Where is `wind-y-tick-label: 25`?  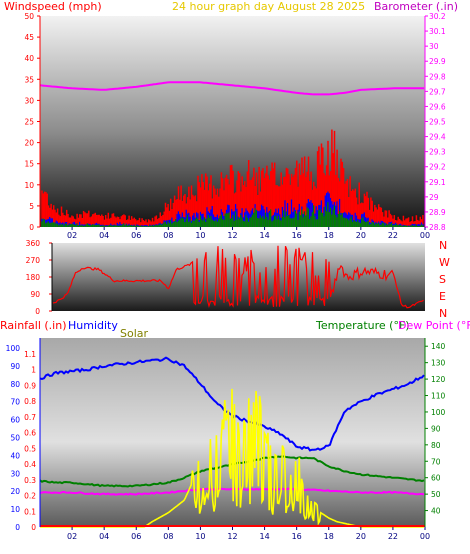
wind-y-tick-label: 25 is located at coordinates (29, 122).